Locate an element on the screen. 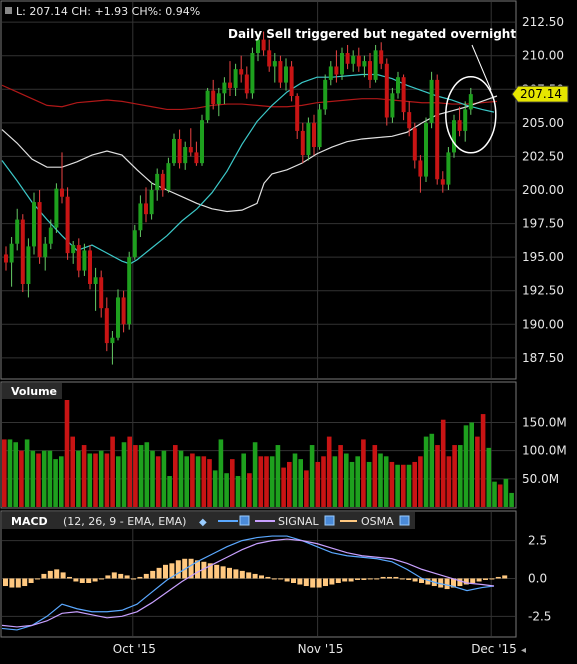 This screenshot has height=664, width=577. macd-tick-label: -2.5 is located at coordinates (539, 616).